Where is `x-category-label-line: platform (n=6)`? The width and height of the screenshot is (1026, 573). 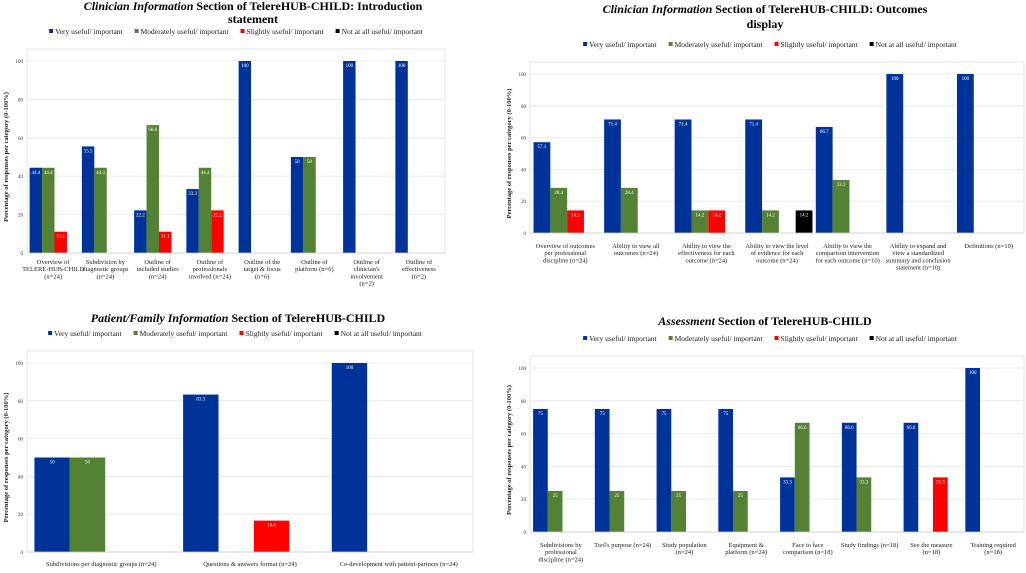 x-category-label-line: platform (n=6) is located at coordinates (314, 269).